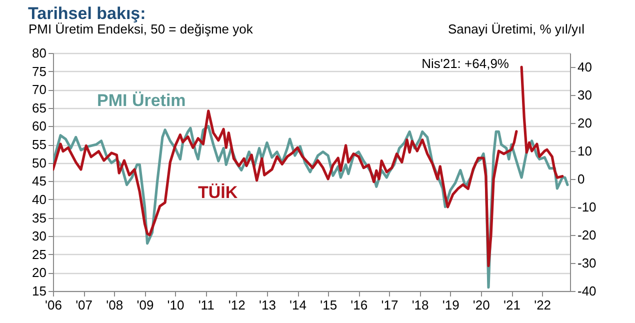  Describe the element at coordinates (267, 305) in the screenshot. I see `x-tick-label: '13` at that location.